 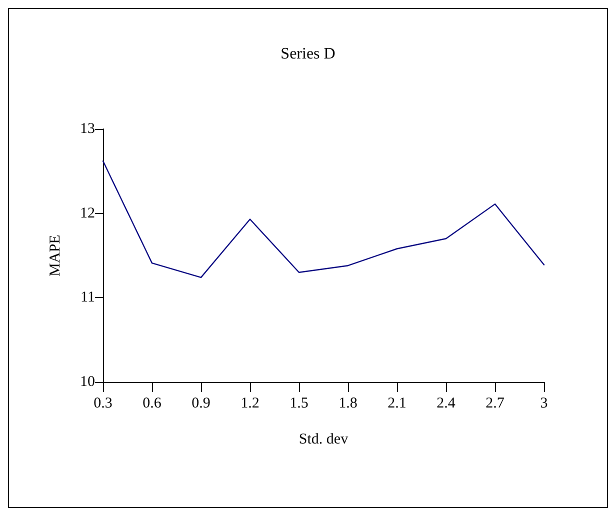 What do you see at coordinates (87, 382) in the screenshot?
I see `y-tick-label: 10` at bounding box center [87, 382].